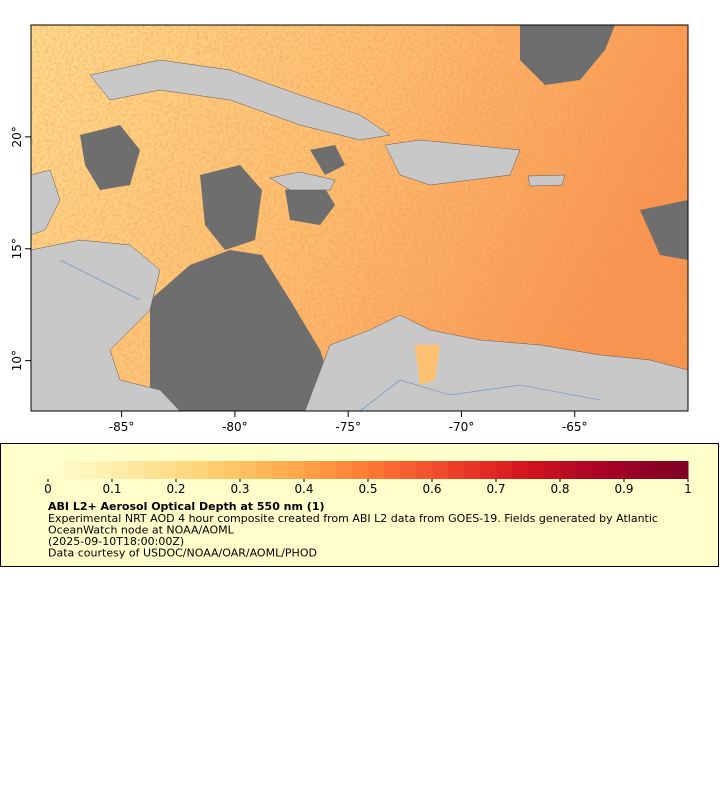 This screenshot has height=804, width=720. I want to click on legend-line: (2025-09-10T18:00:00Z), so click(116, 541).